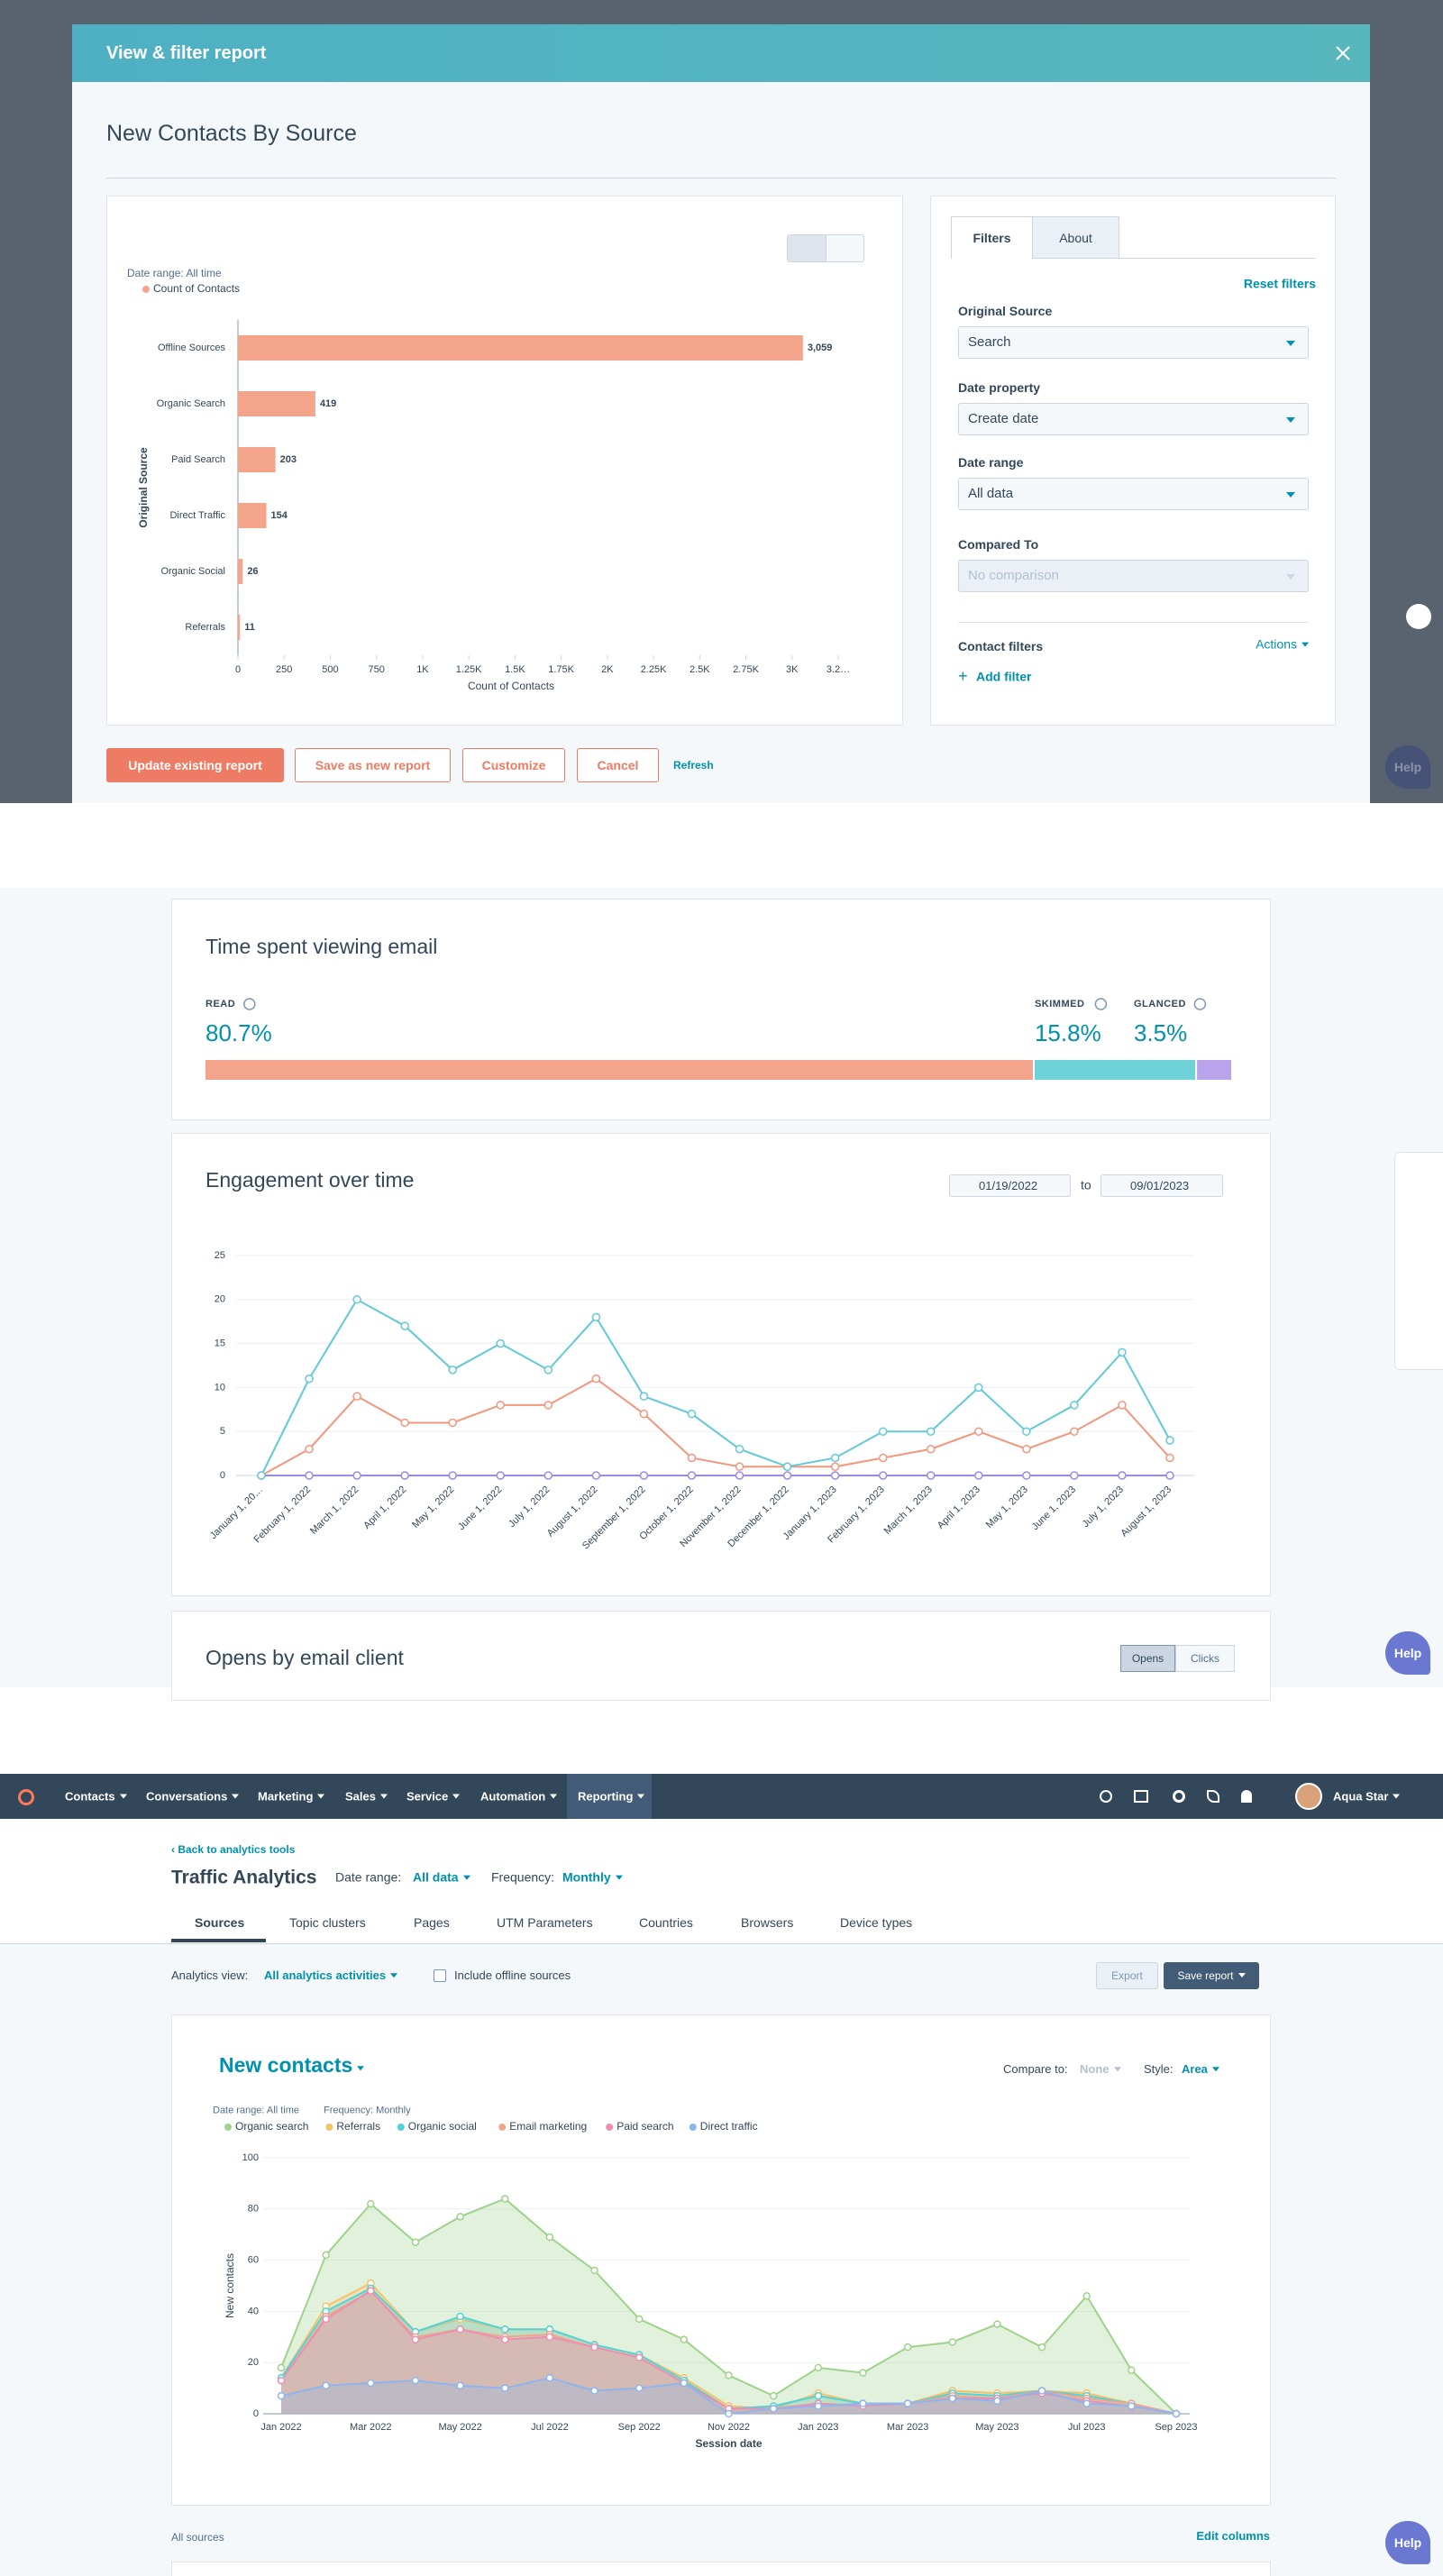  Describe the element at coordinates (592, 1878) in the screenshot. I see `frequency-select: Monthly` at that location.